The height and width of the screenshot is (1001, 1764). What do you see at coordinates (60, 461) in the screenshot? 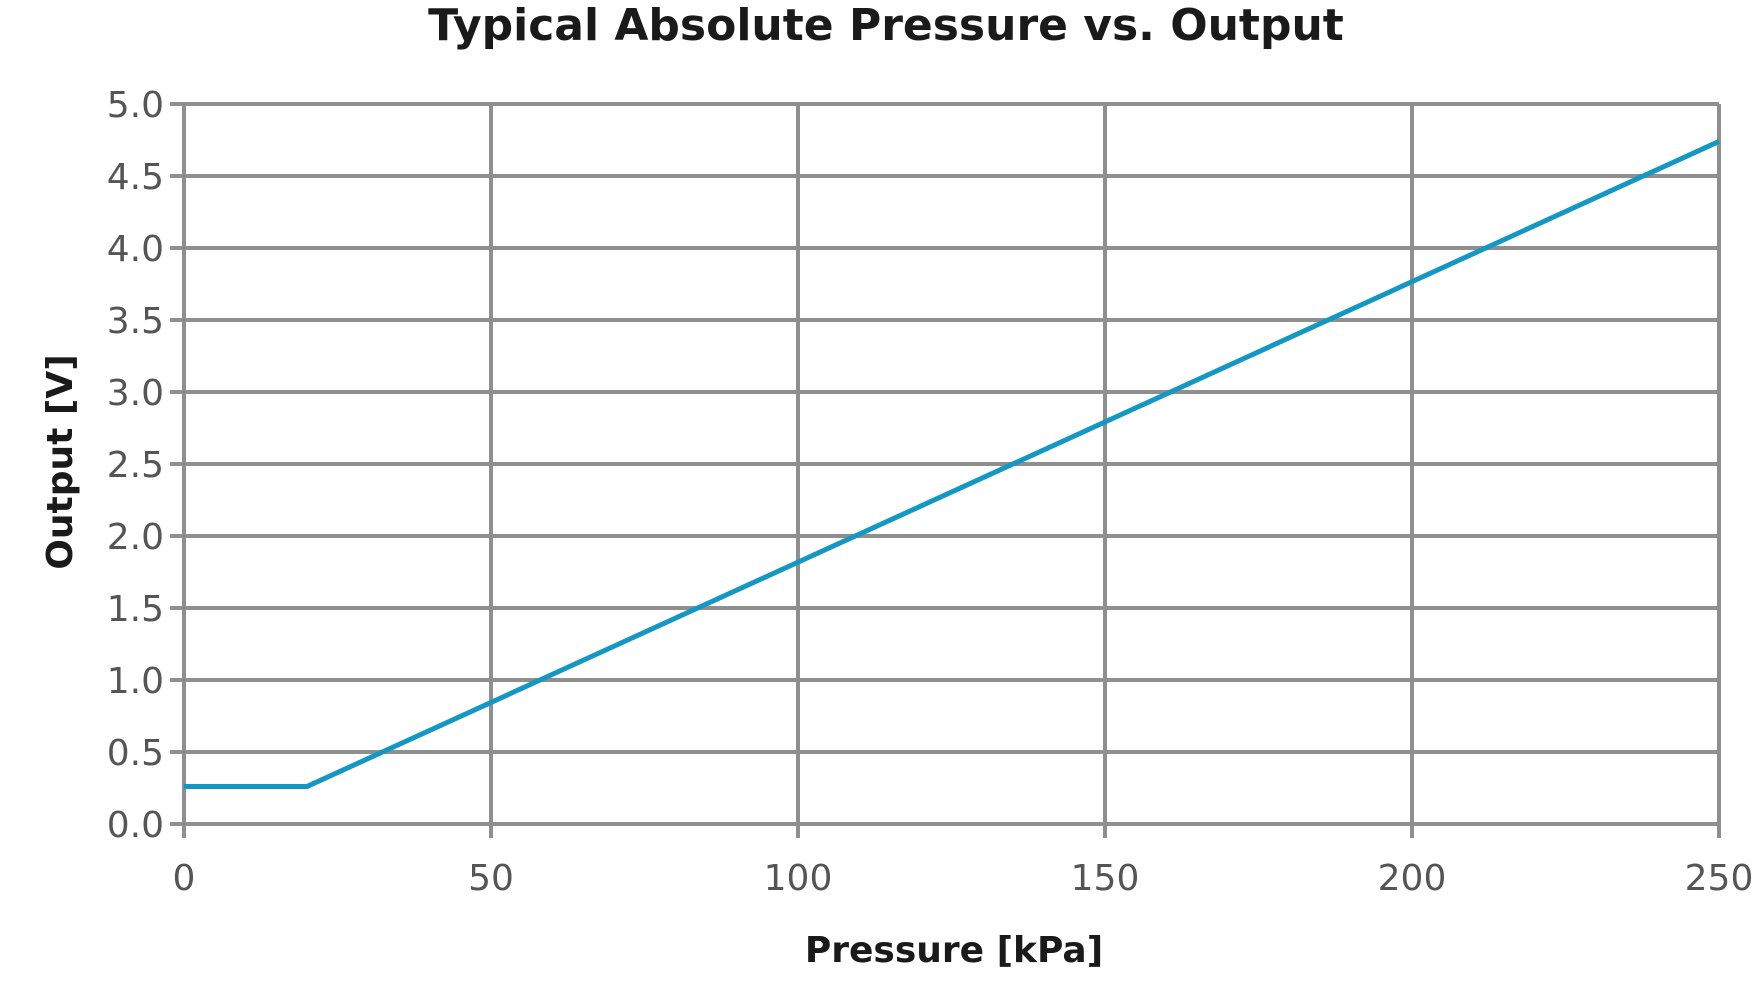
I see `y-axis-title: Output [V]` at bounding box center [60, 461].